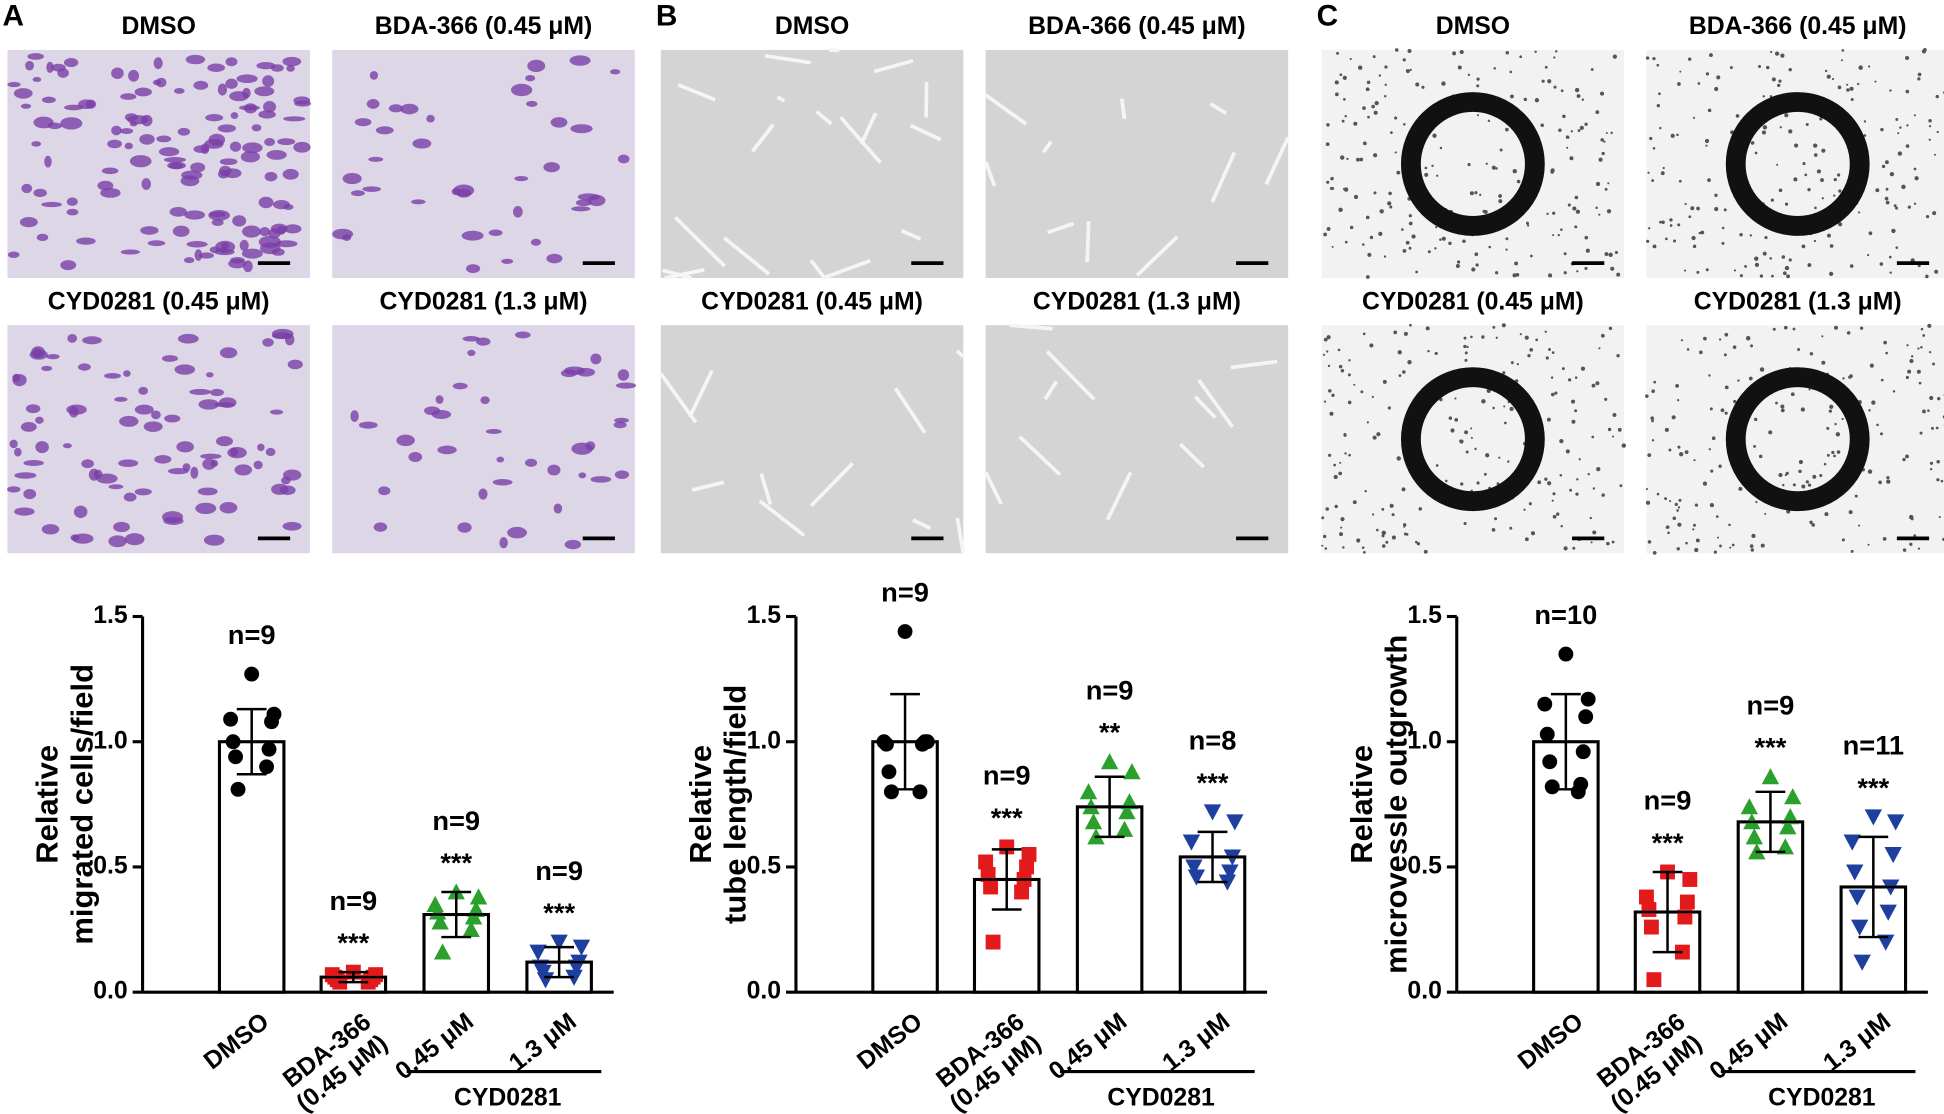 The height and width of the screenshot is (1114, 1944). I want to click on group-label: CYD0281, so click(1161, 1097).